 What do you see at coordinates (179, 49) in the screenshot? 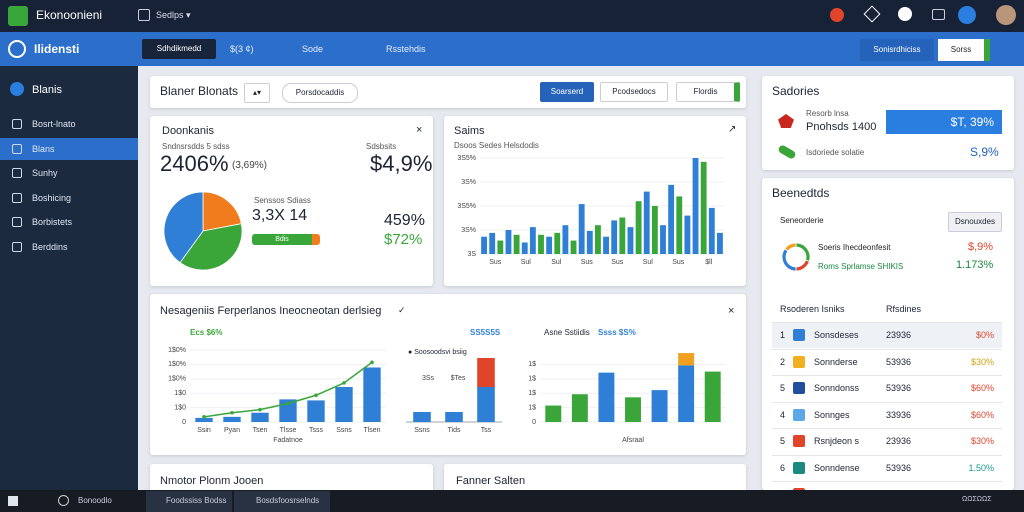
I see `nav-button: Sdhdikmedd` at bounding box center [179, 49].